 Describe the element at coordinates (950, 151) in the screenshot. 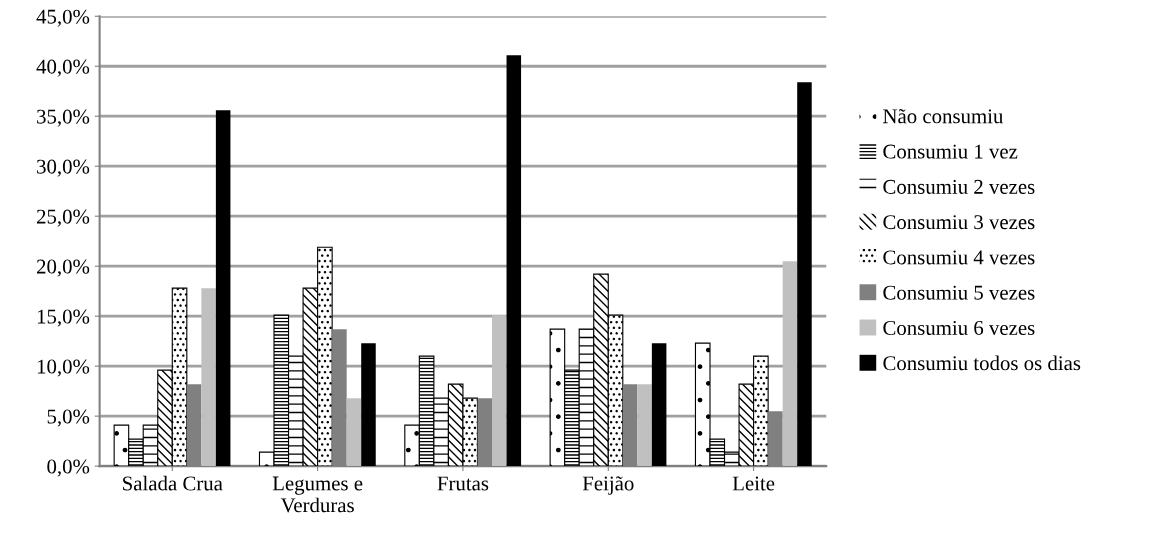

I see `legend-label: Consumiu 1 vez` at that location.